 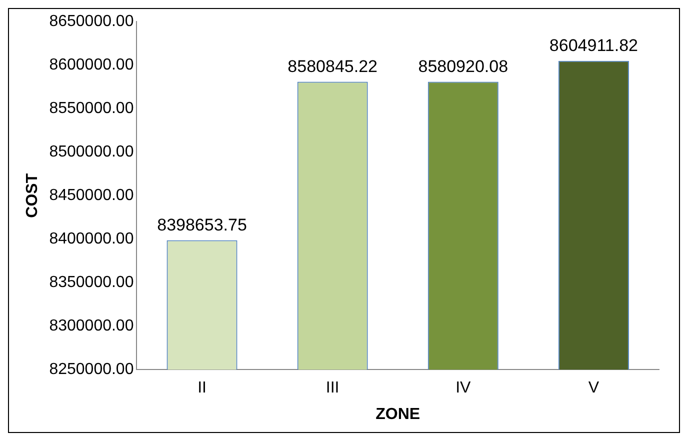 I want to click on data-label: 8398653.75, so click(x=202, y=224).